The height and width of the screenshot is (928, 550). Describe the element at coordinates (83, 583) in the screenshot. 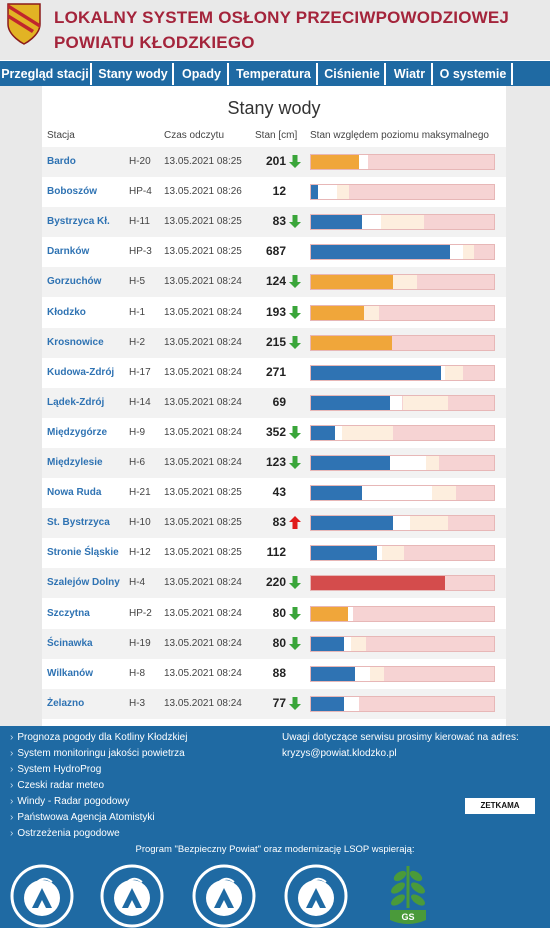

I see `station-name-link: Szalejów Dolny` at that location.